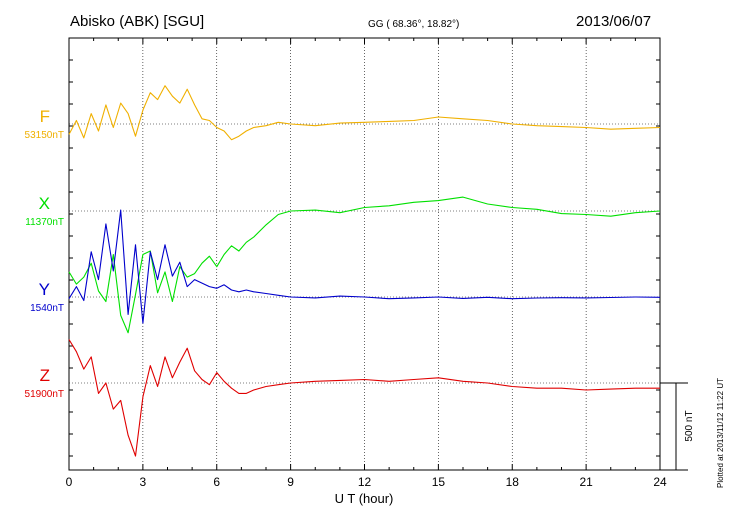  What do you see at coordinates (660, 482) in the screenshot?
I see `x-tick-label-24: 24` at bounding box center [660, 482].